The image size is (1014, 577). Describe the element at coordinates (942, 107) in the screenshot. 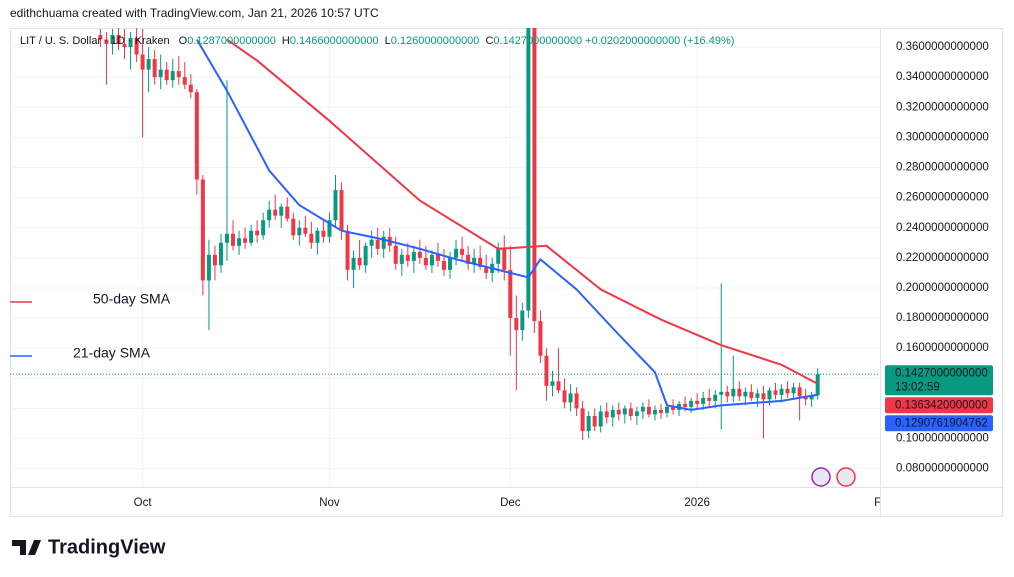

I see `y-tick-label: 0.3200000000000` at that location.